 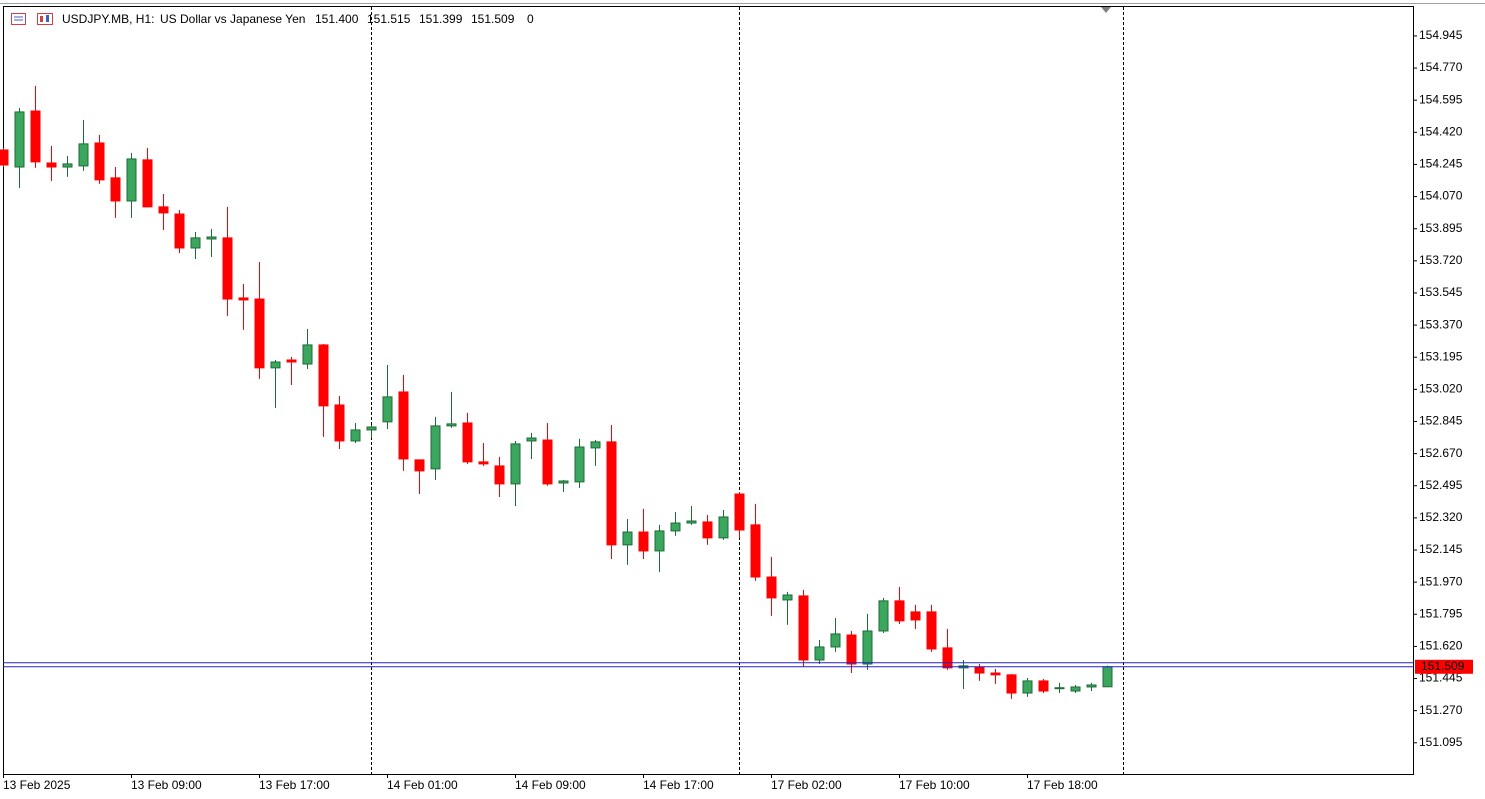 I want to click on y-tick-label: 154.245, so click(x=1441, y=164).